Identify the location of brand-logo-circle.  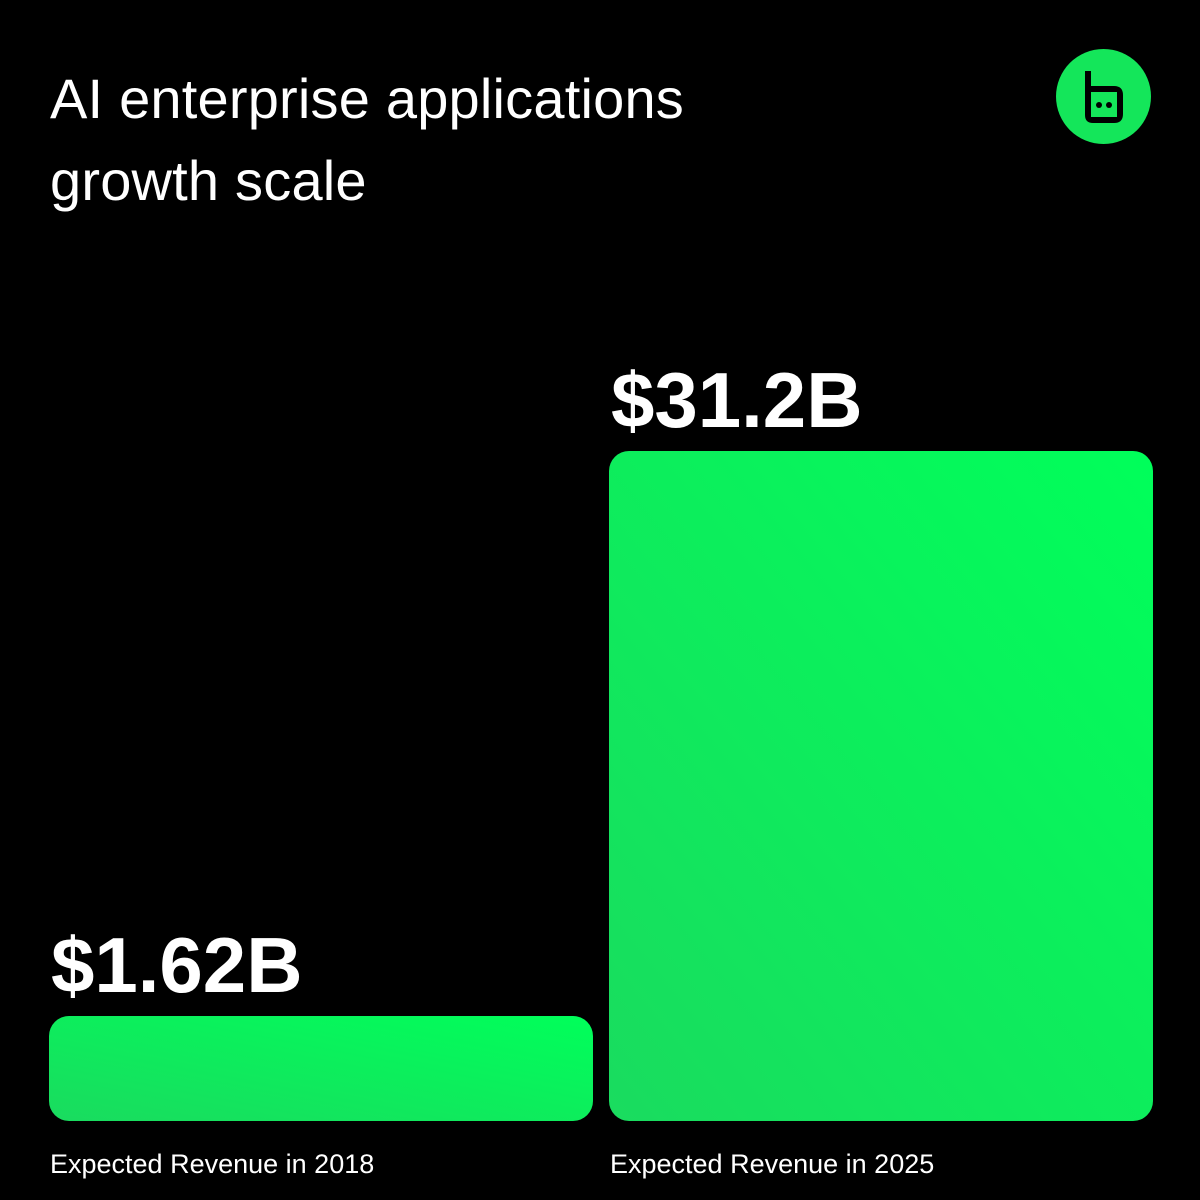
(1103, 96).